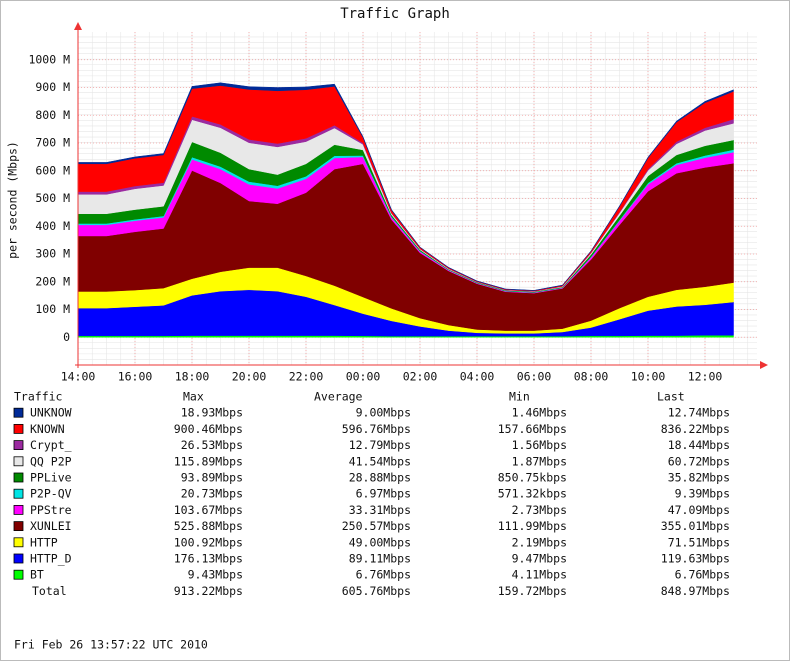 This screenshot has width=790, height=661. Describe the element at coordinates (51, 559) in the screenshot. I see `legend-label: HTTP_D` at that location.